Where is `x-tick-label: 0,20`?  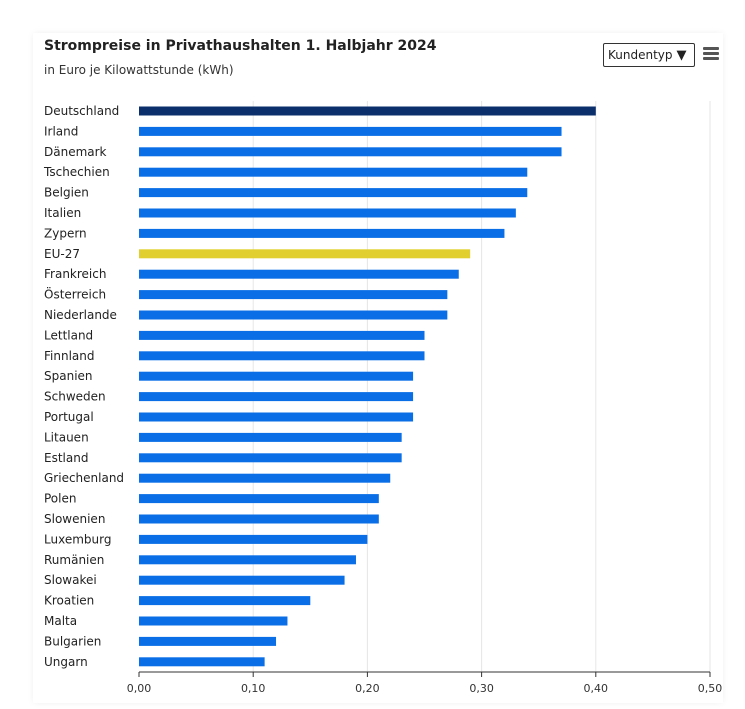 x-tick-label: 0,20 is located at coordinates (367, 688).